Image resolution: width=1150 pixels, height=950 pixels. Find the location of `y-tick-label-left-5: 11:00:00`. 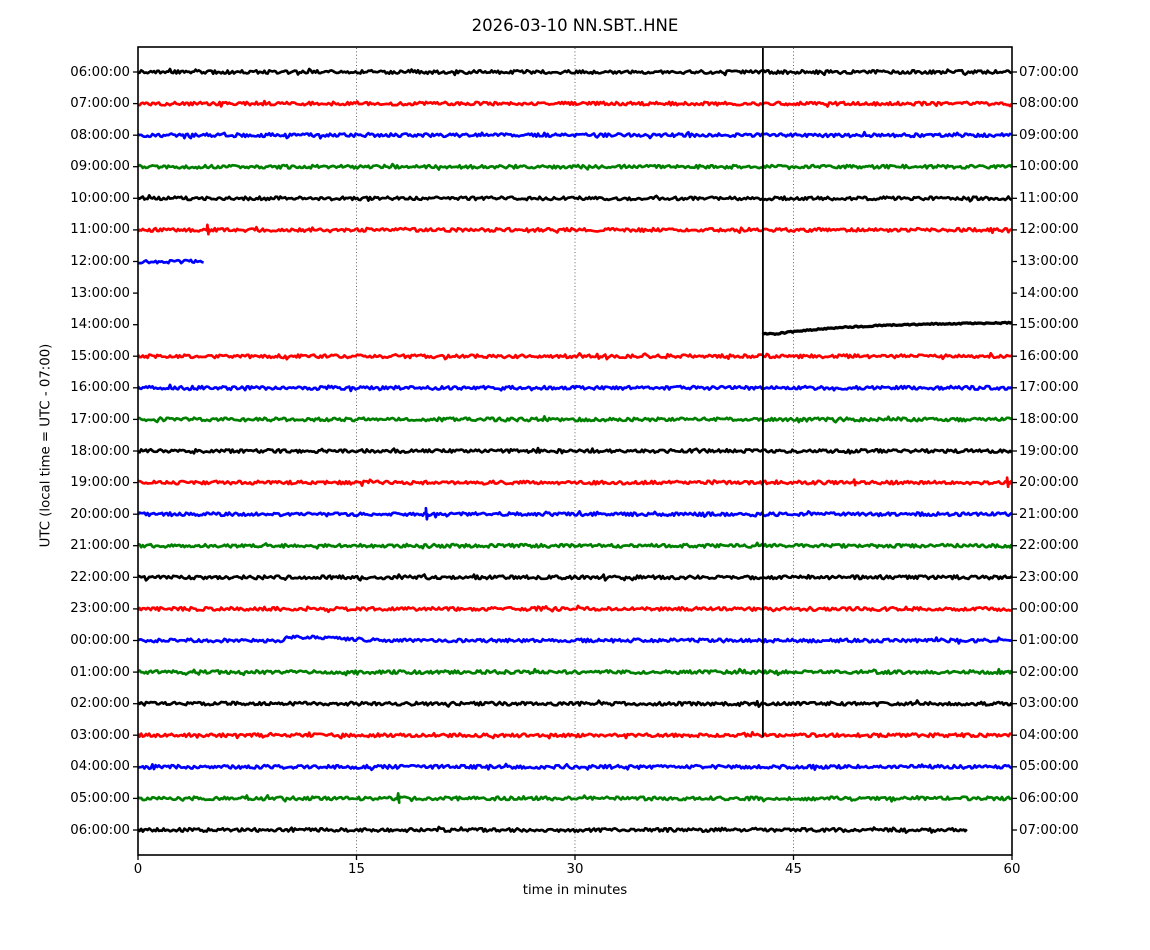

y-tick-label-left-5: 11:00:00 is located at coordinates (100, 230).